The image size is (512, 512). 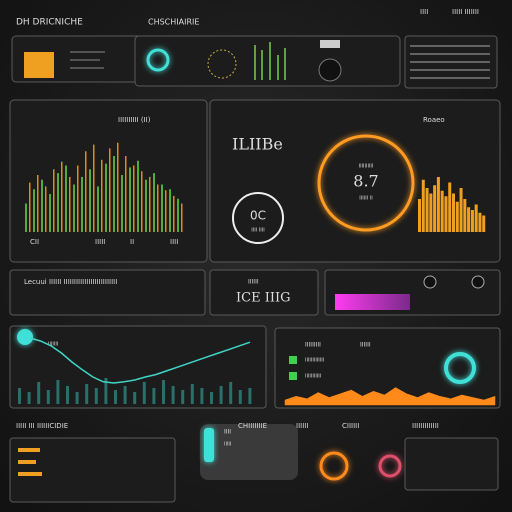 I want to click on magenta-bar, so click(x=372, y=302).